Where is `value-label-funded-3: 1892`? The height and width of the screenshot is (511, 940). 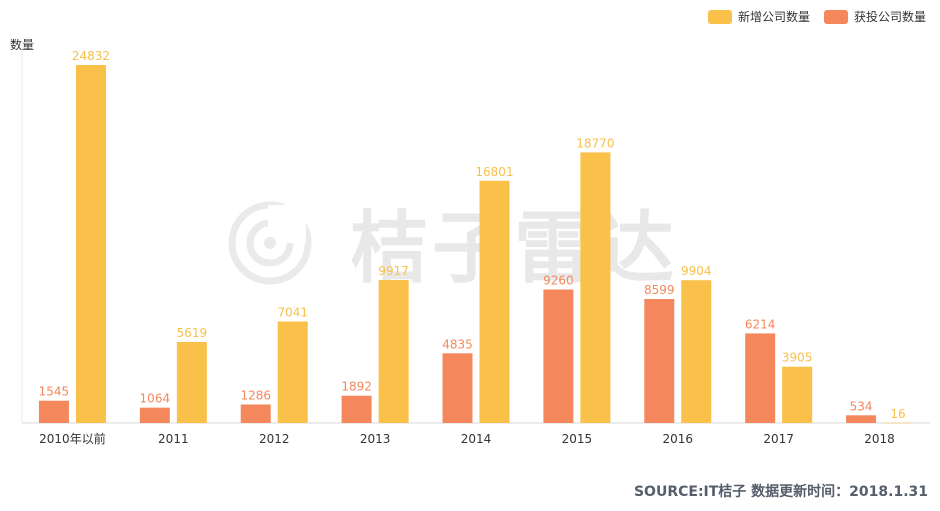 value-label-funded-3: 1892 is located at coordinates (356, 387).